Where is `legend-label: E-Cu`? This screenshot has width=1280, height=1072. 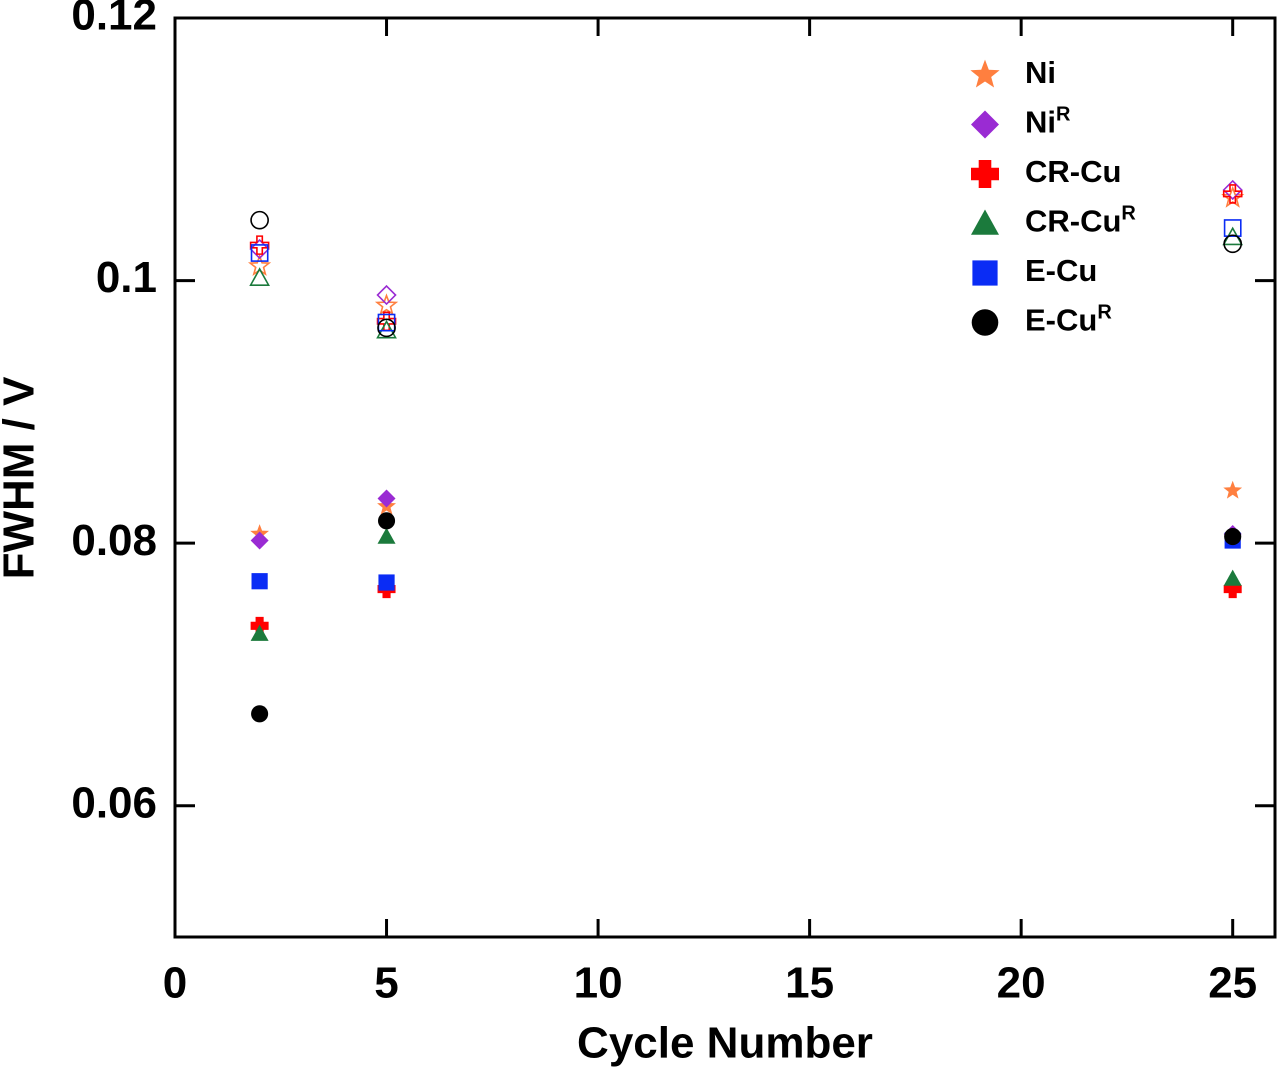 legend-label: E-Cu is located at coordinates (1061, 270).